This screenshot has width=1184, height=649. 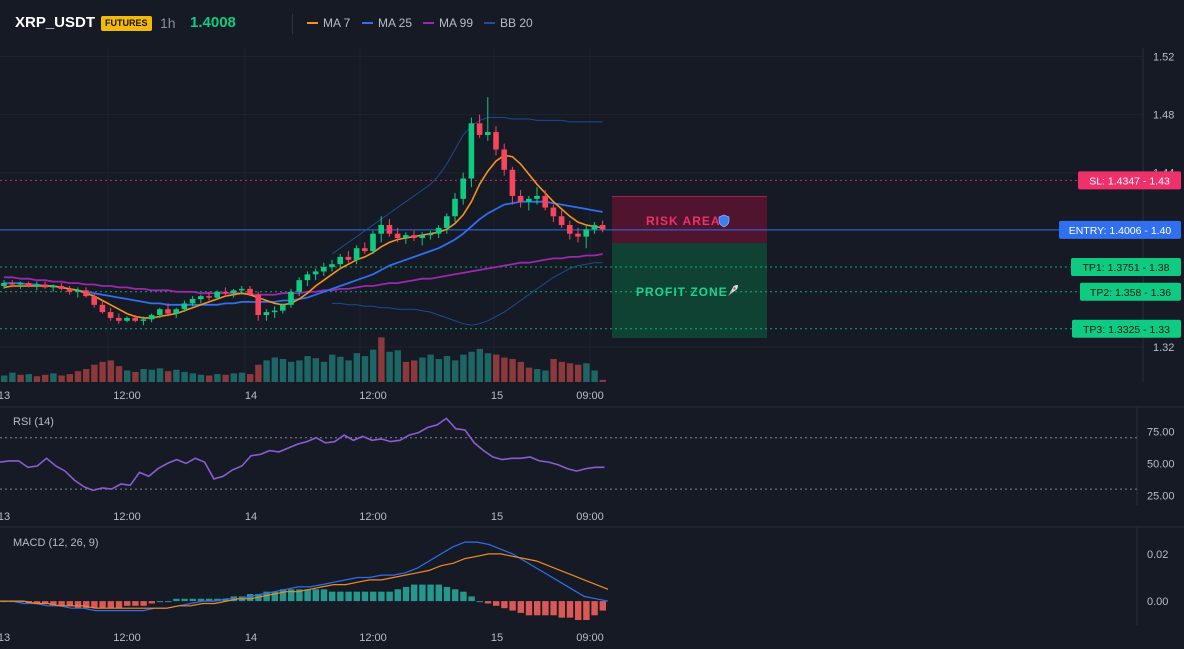 What do you see at coordinates (168, 23) in the screenshot?
I see `timeframe-label: 1h` at bounding box center [168, 23].